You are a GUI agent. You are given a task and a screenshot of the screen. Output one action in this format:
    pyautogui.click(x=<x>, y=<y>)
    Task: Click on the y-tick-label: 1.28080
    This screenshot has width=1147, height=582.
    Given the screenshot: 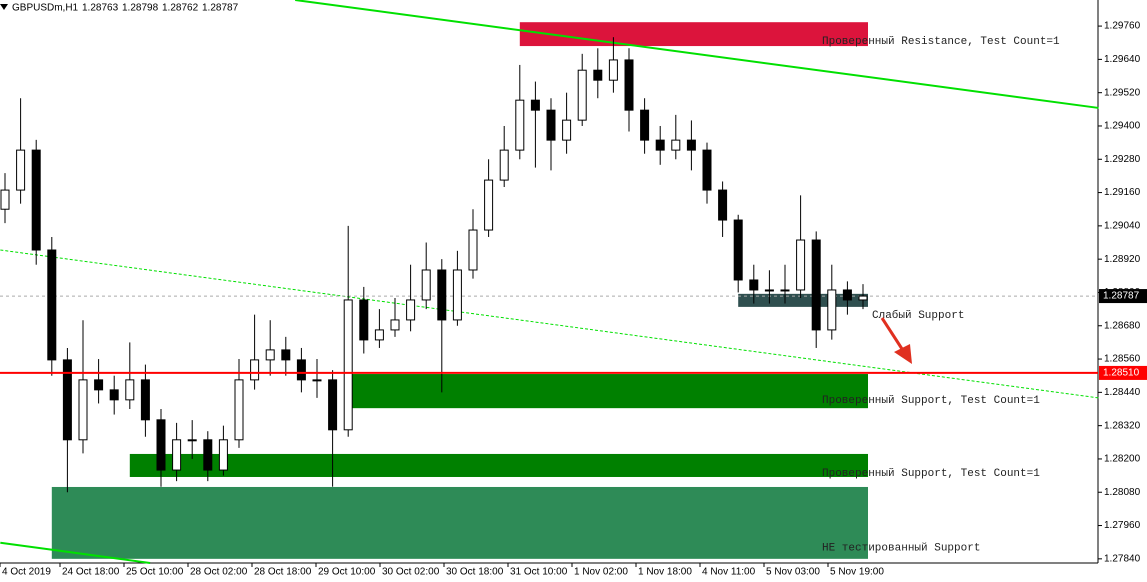 What is the action you would take?
    pyautogui.click(x=1122, y=492)
    